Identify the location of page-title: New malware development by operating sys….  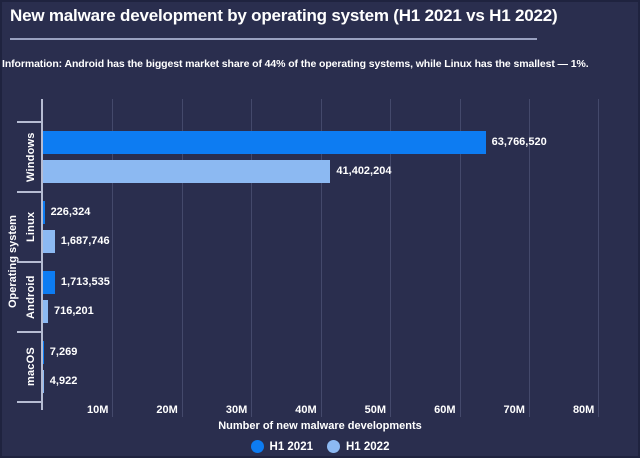
(284, 15).